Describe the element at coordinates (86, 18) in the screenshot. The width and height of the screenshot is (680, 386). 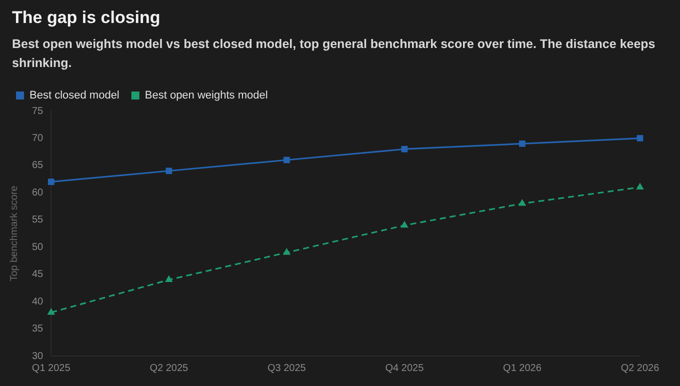
I see `chart-title: The gap is closing` at that location.